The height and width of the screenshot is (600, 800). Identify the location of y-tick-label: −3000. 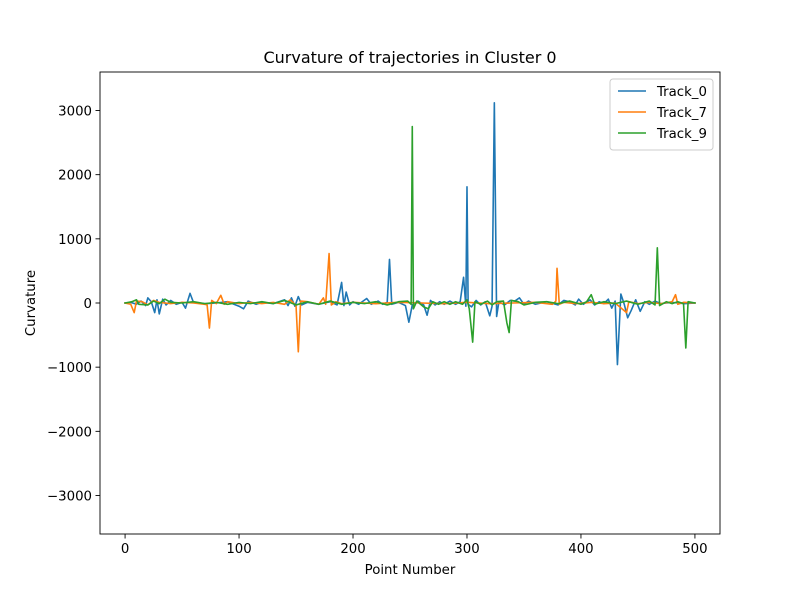
(69, 497).